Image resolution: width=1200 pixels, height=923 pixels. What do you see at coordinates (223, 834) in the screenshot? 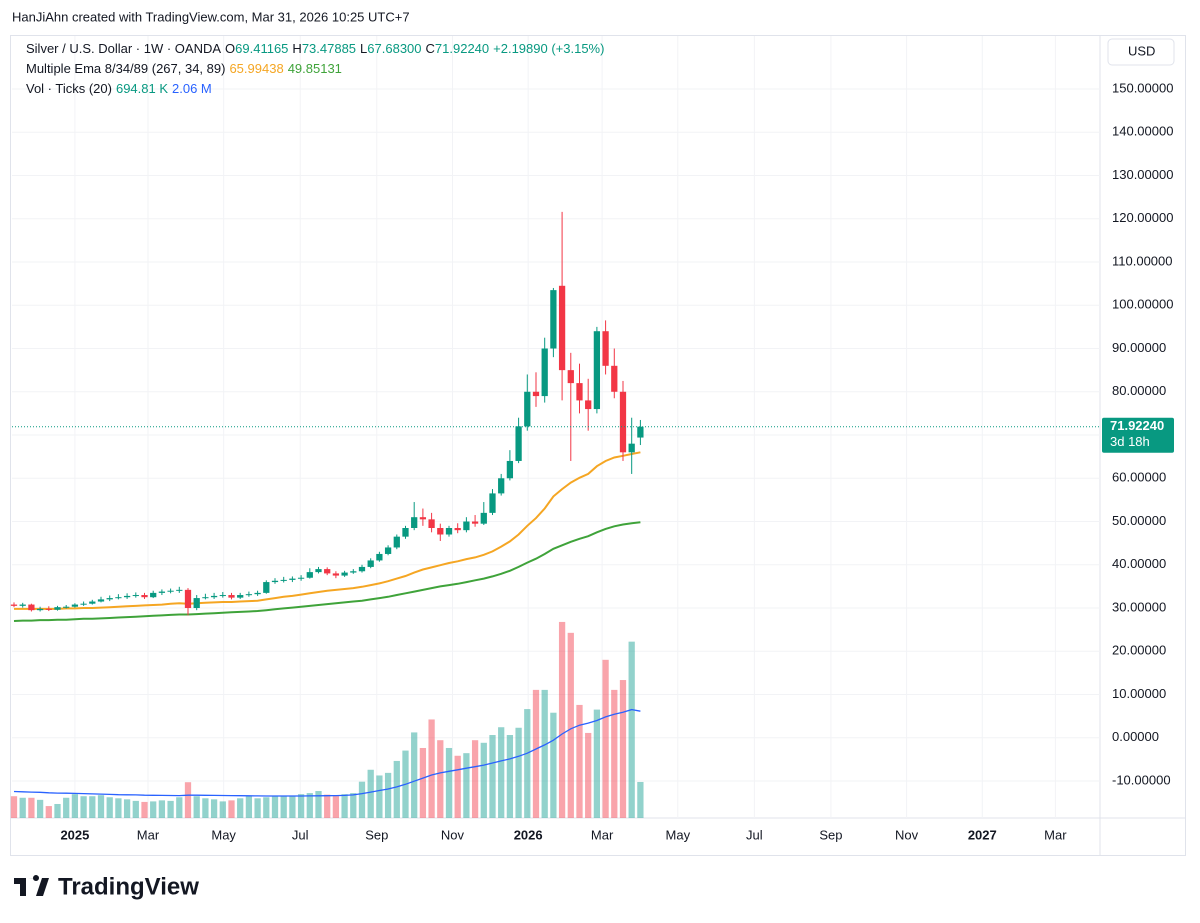
I see `x-tick-label: May` at bounding box center [223, 834].